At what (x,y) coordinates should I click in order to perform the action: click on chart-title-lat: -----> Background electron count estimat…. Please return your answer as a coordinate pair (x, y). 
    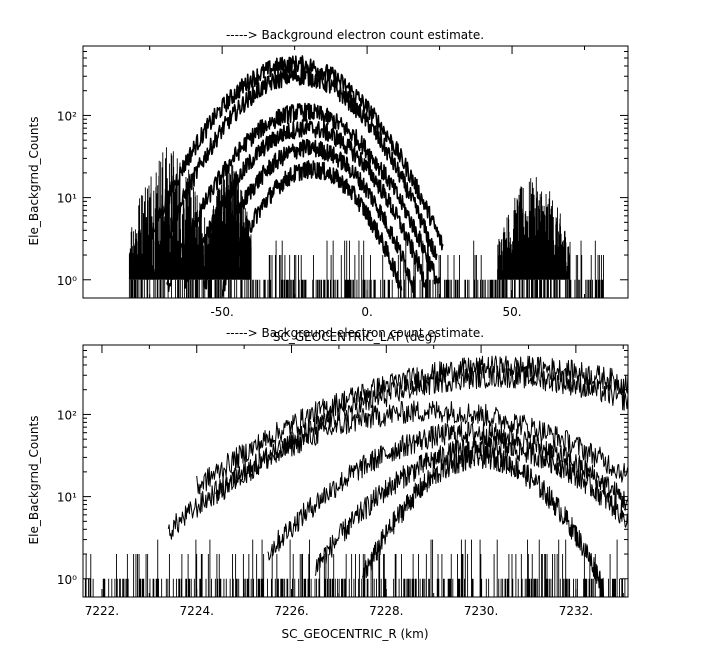
    Looking at the image, I should click on (355, 35).